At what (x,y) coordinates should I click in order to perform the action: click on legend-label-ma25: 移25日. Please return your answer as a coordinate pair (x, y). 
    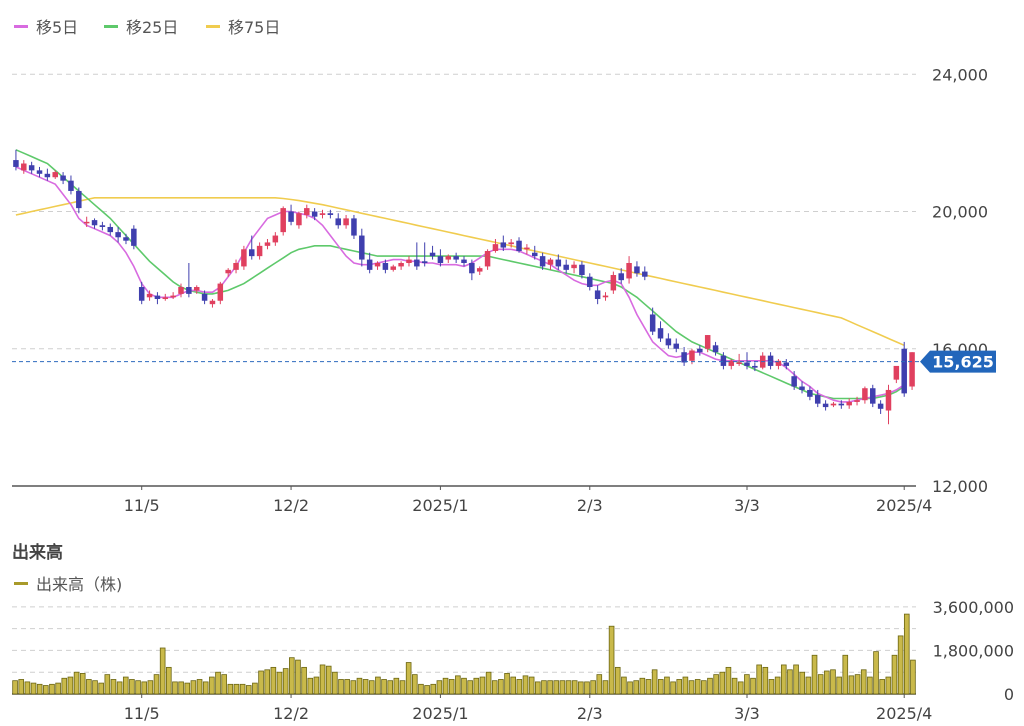
    Looking at the image, I should click on (152, 27).